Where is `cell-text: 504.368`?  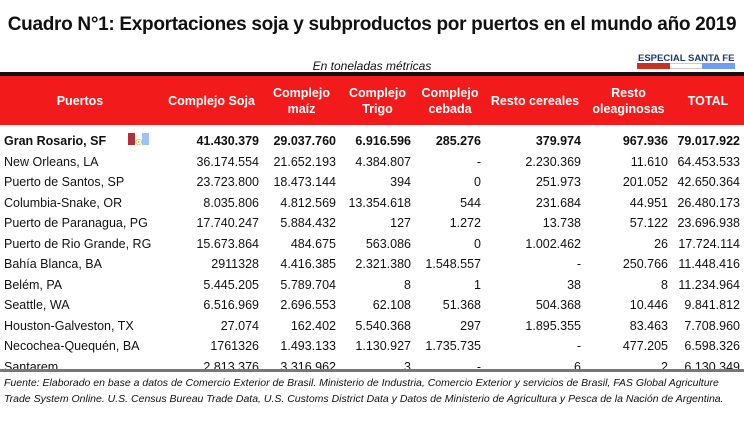
cell-text: 504.368 is located at coordinates (558, 305).